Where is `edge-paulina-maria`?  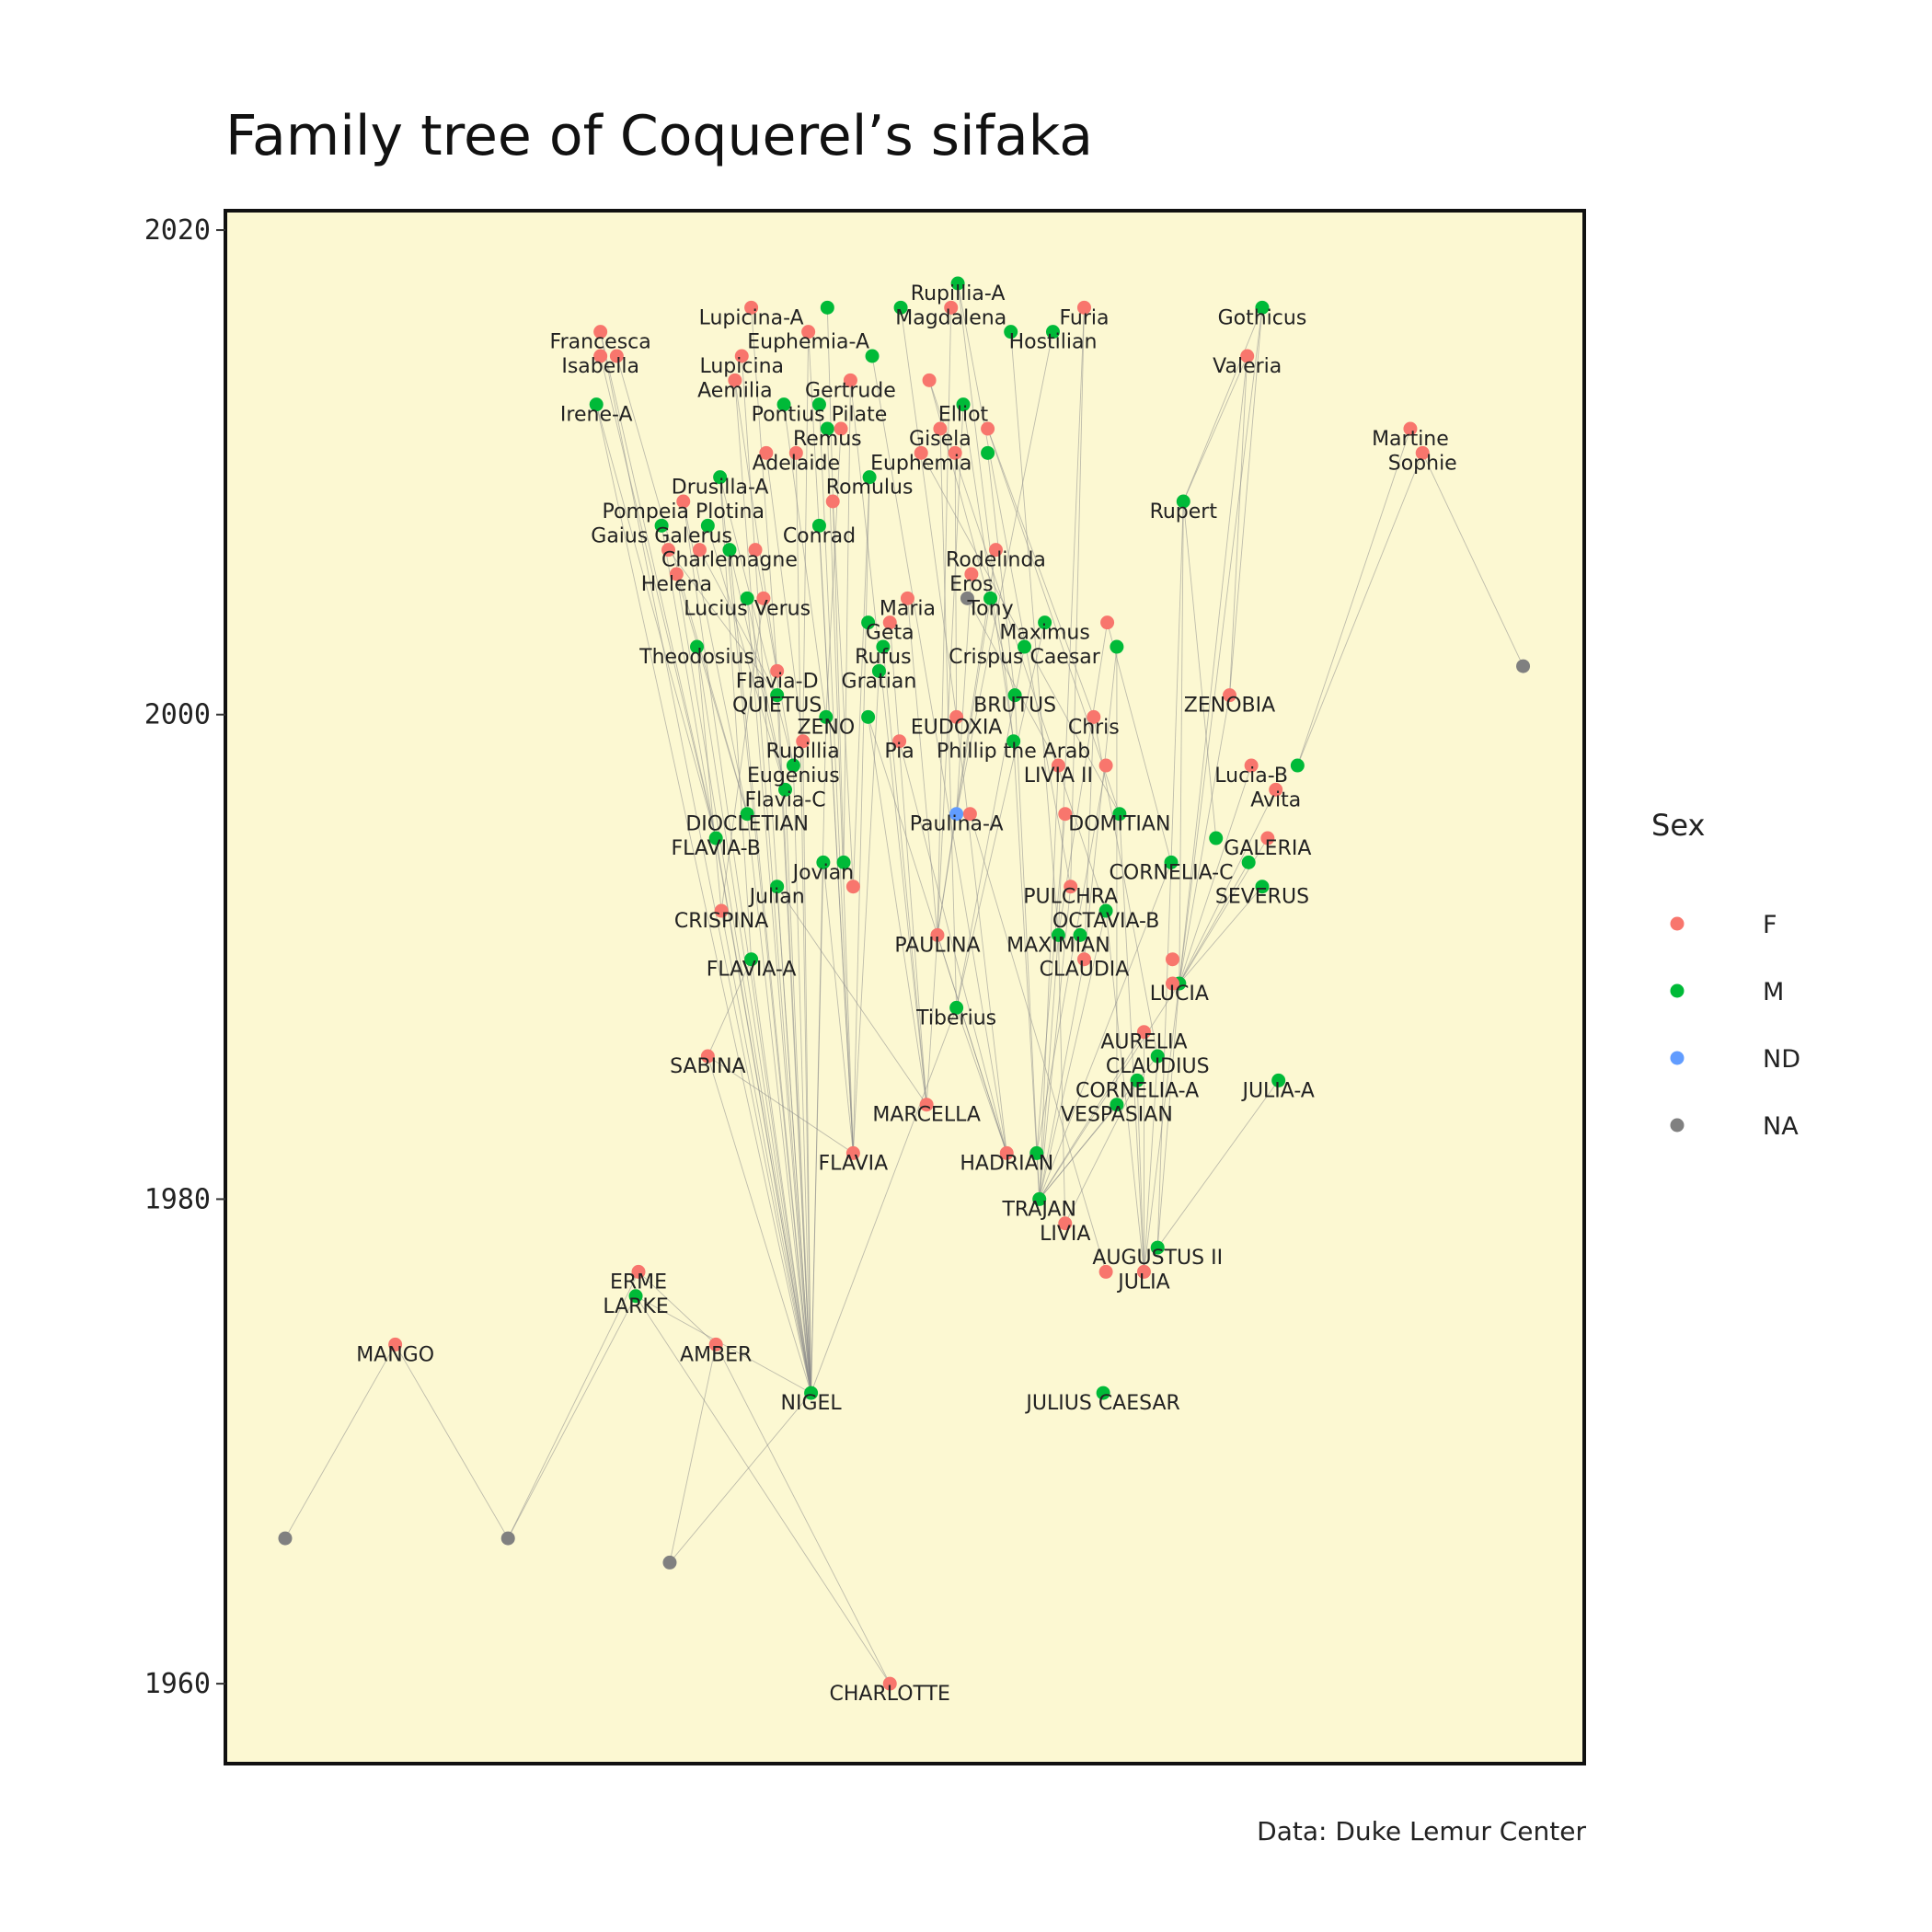
edge-paulina-maria is located at coordinates (922, 767).